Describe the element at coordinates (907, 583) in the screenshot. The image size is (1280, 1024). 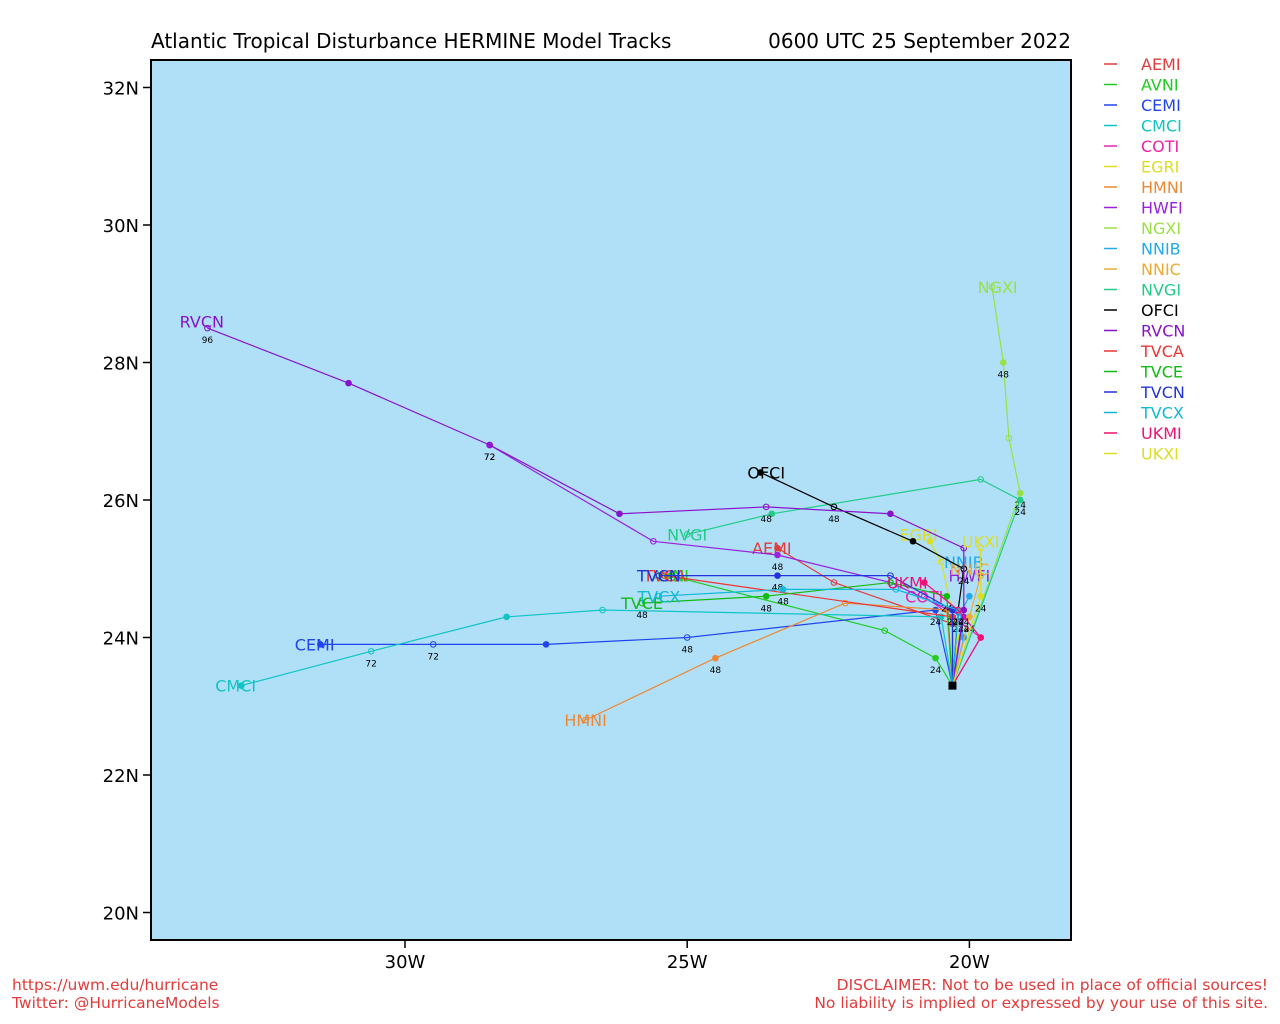
I see `track-label: UKMI` at that location.